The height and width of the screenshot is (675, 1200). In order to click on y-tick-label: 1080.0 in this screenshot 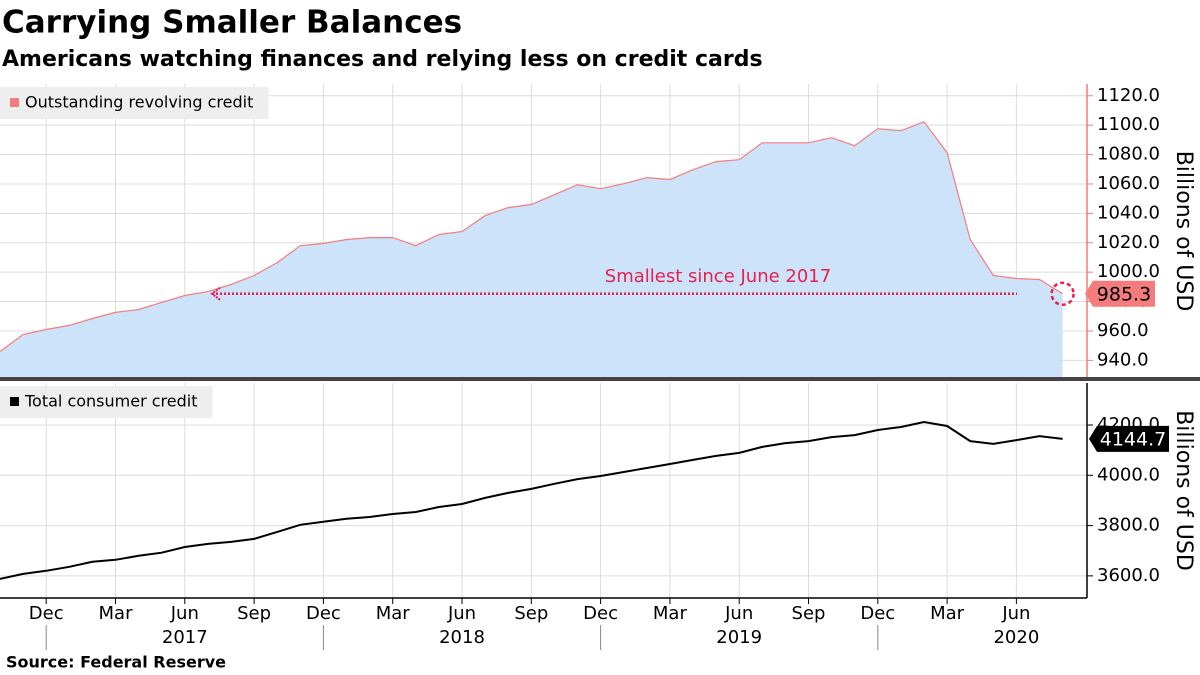, I will do `click(1128, 154)`.